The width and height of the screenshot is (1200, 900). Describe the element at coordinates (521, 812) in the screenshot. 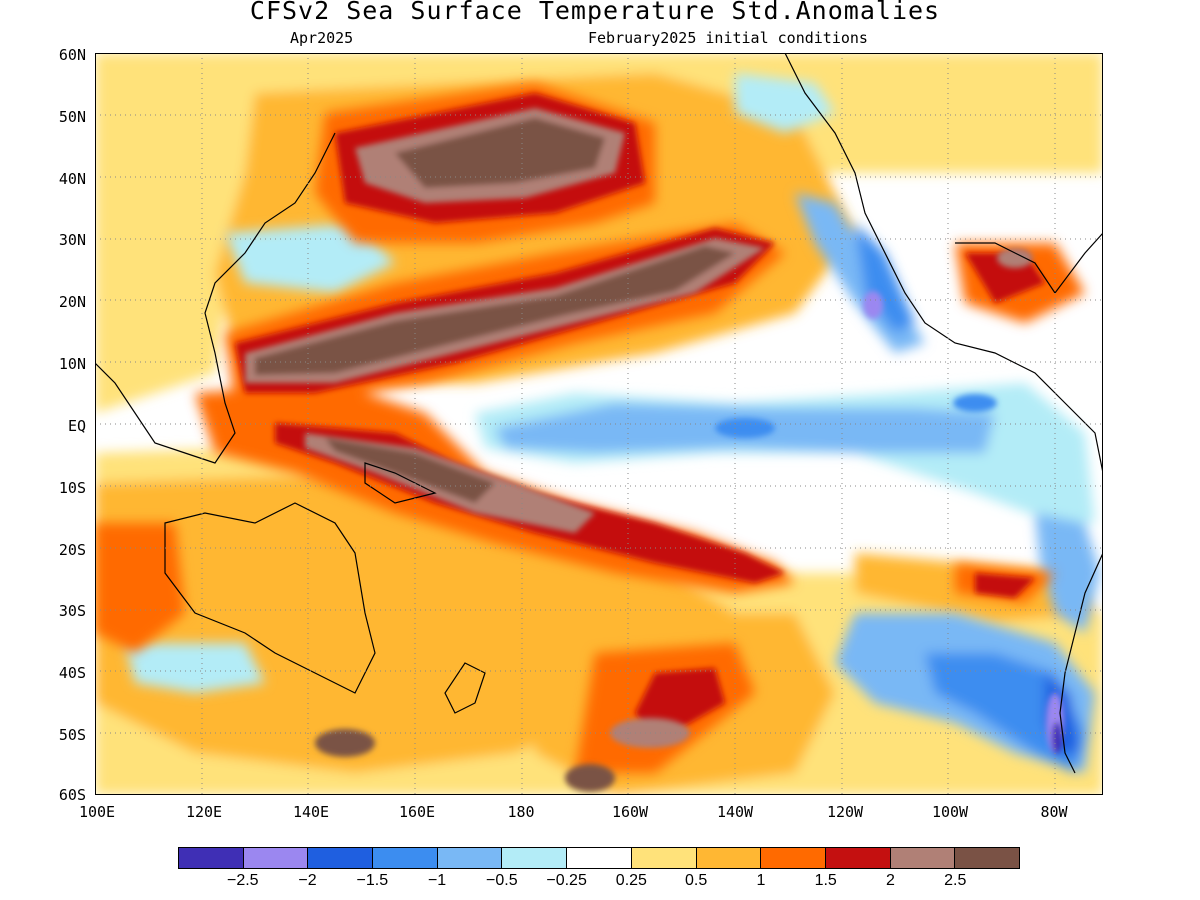

I see `lon-label: 180` at that location.